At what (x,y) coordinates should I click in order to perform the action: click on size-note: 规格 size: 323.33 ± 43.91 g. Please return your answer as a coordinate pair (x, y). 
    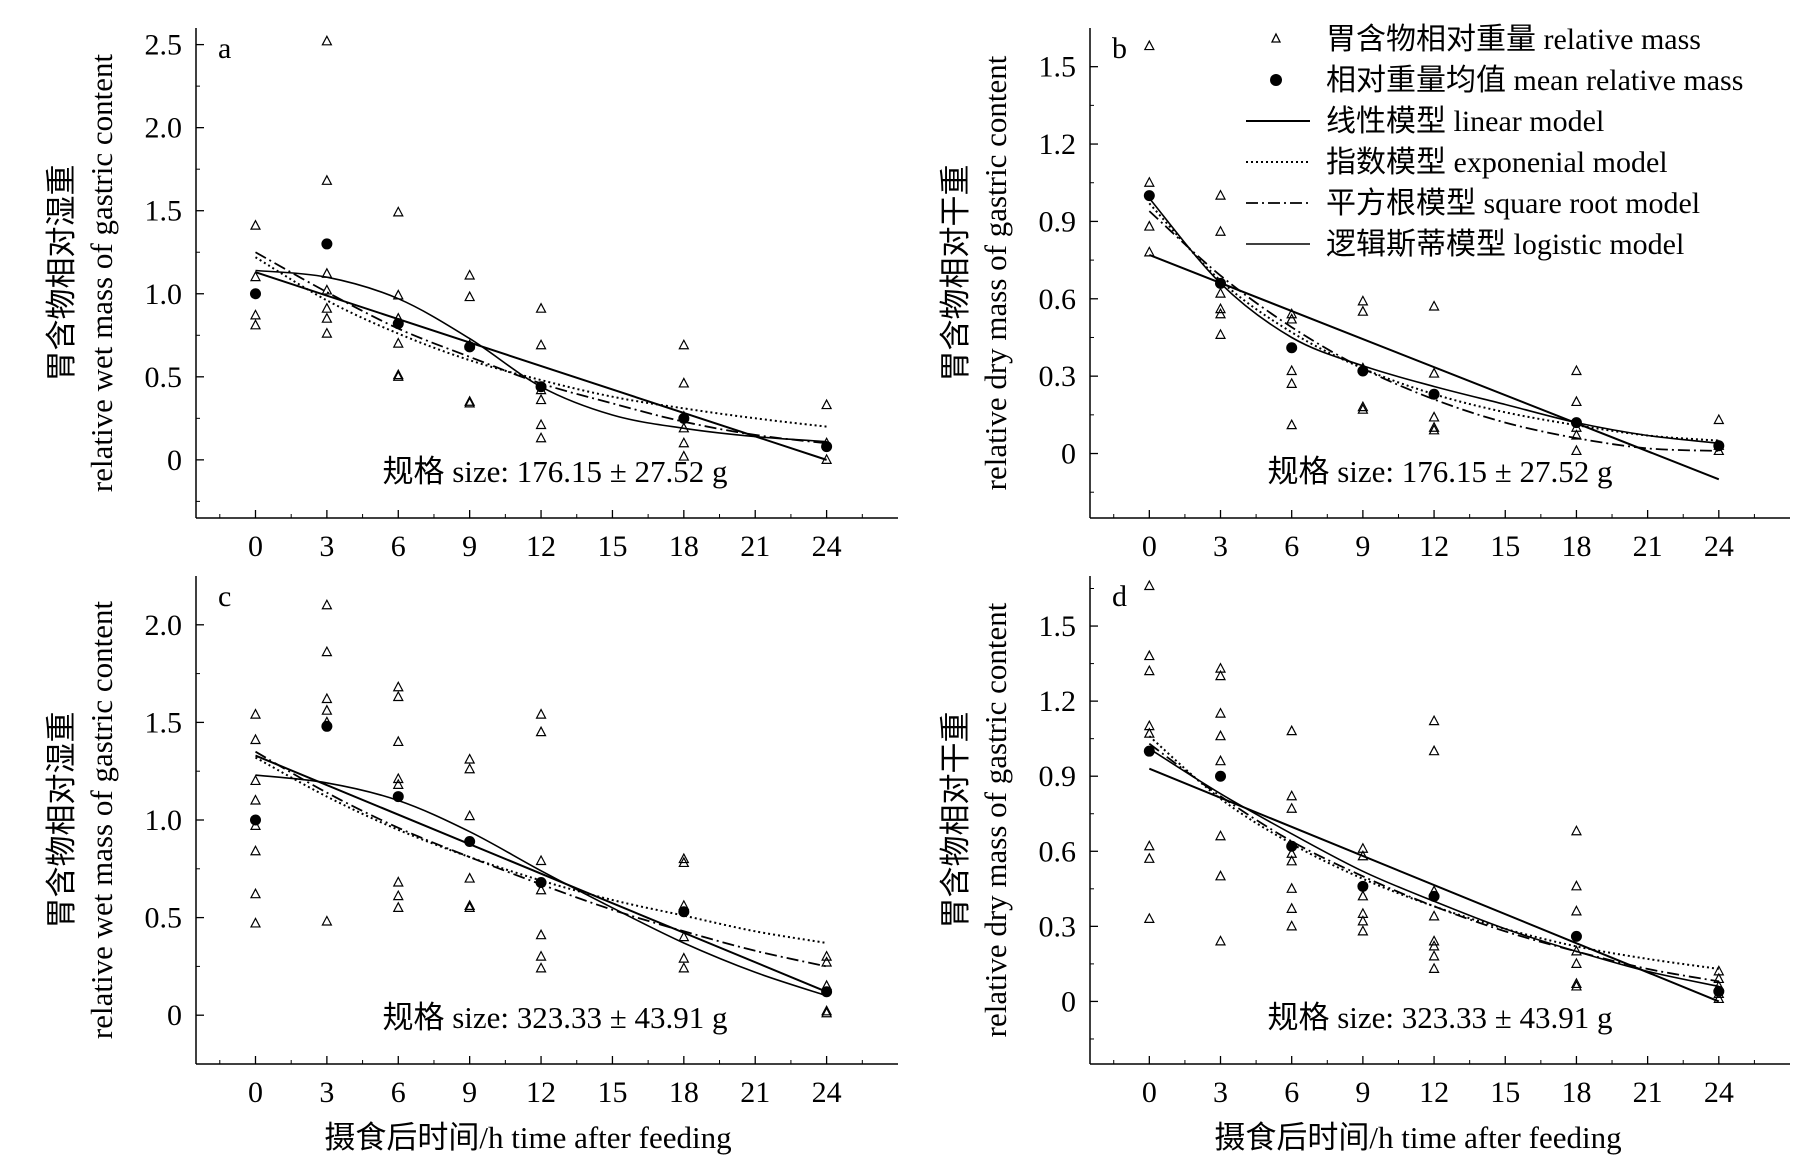
    Looking at the image, I should click on (554, 1017).